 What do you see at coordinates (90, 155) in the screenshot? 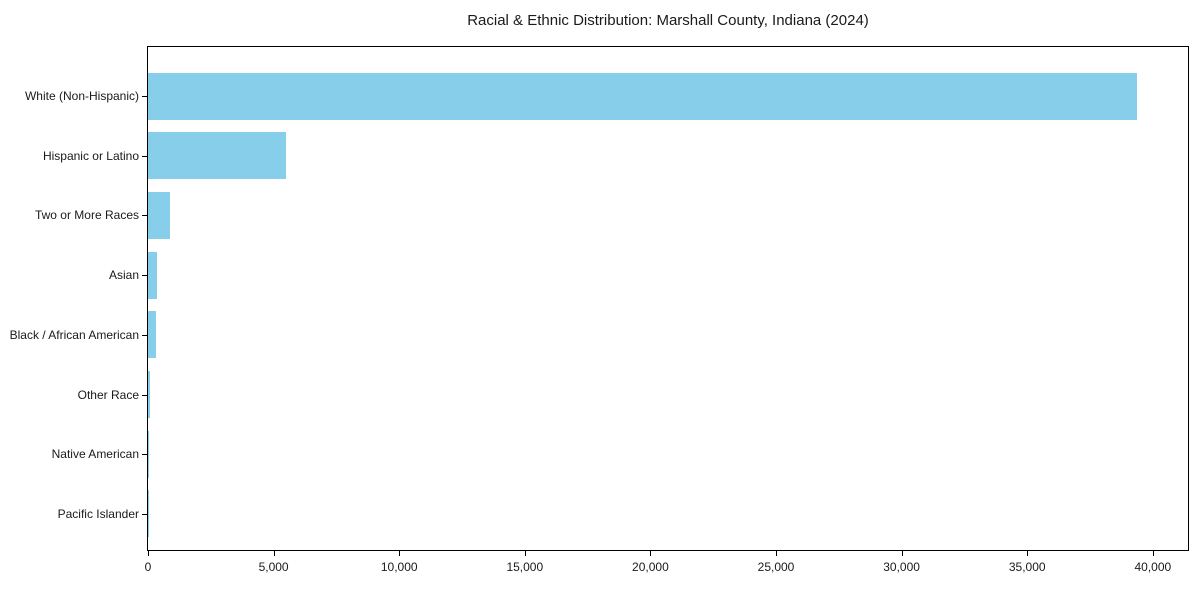
I see `y-tick-label: Hispanic or Latino` at bounding box center [90, 155].